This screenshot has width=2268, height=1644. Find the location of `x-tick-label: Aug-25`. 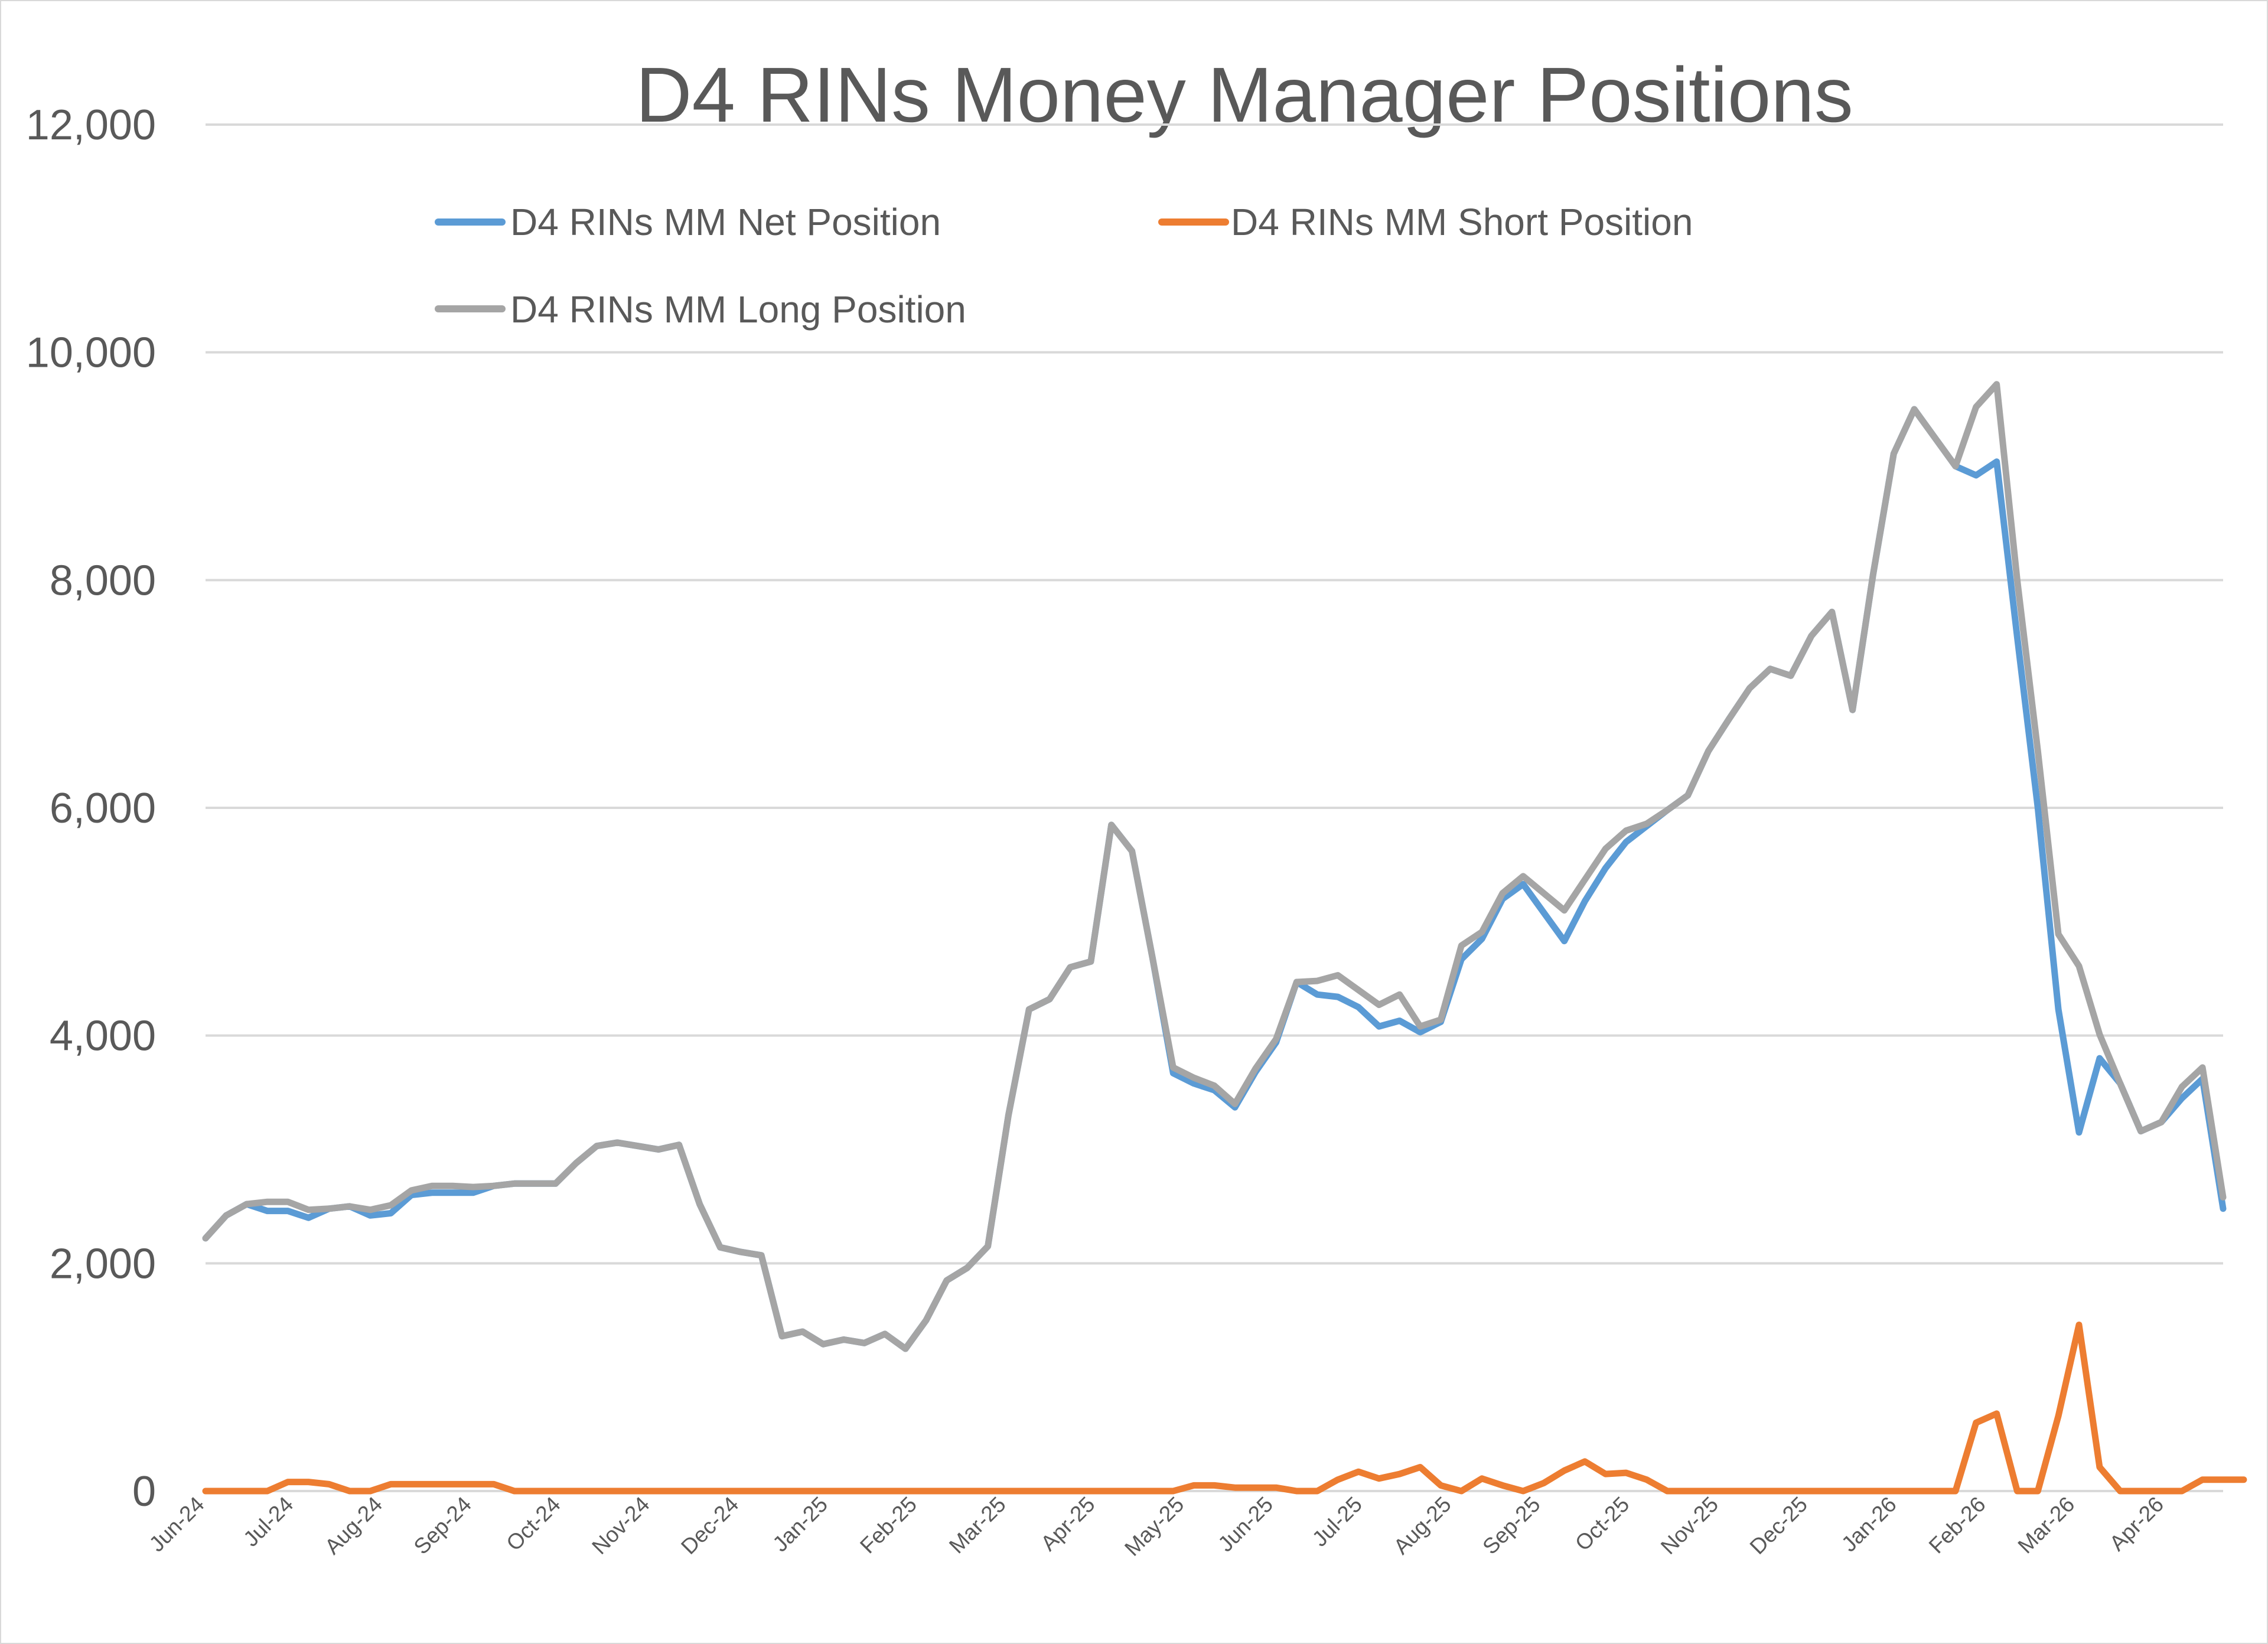

x-tick-label: Aug-25 is located at coordinates (1422, 1526).